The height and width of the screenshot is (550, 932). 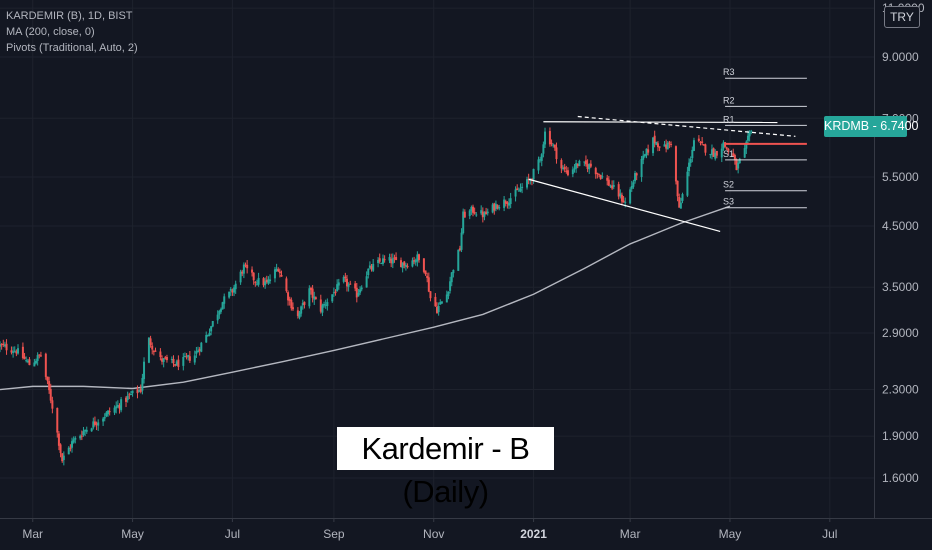 I want to click on chart-caption: Kardemir - B (Daily), so click(x=445, y=468).